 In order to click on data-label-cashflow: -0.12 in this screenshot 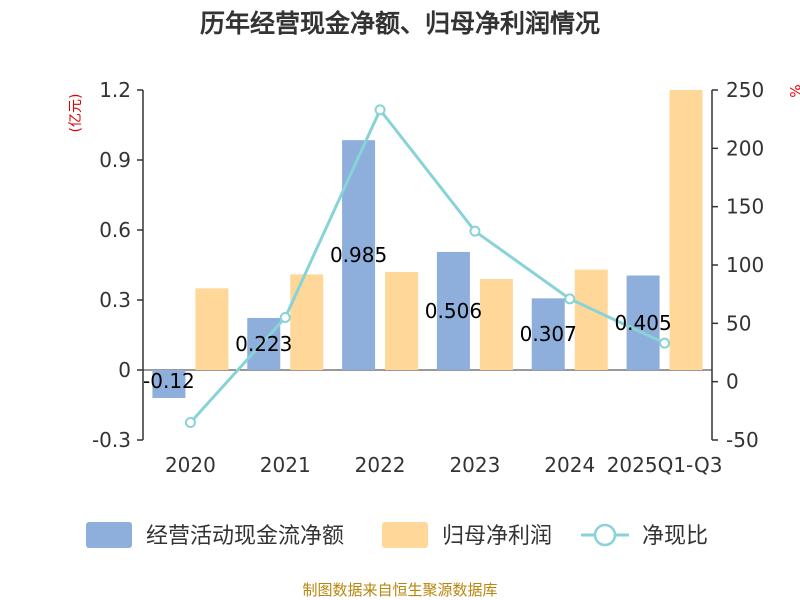, I will do `click(169, 381)`.